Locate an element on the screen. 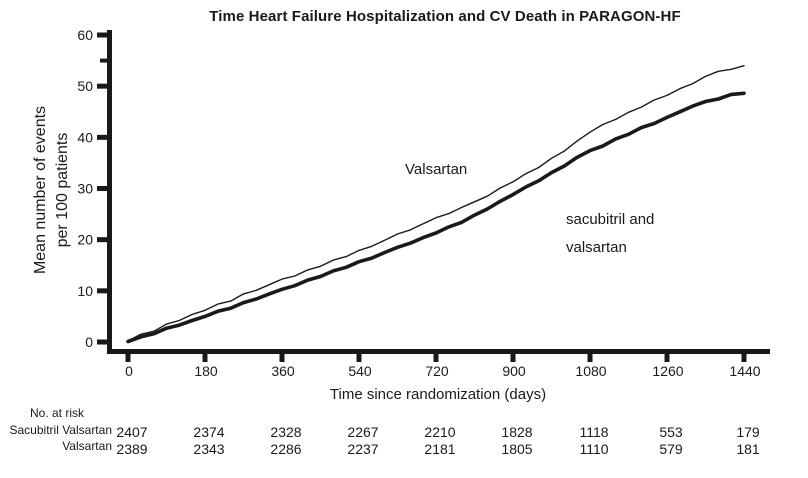  at-risk-header: No. at risk is located at coordinates (57, 413).